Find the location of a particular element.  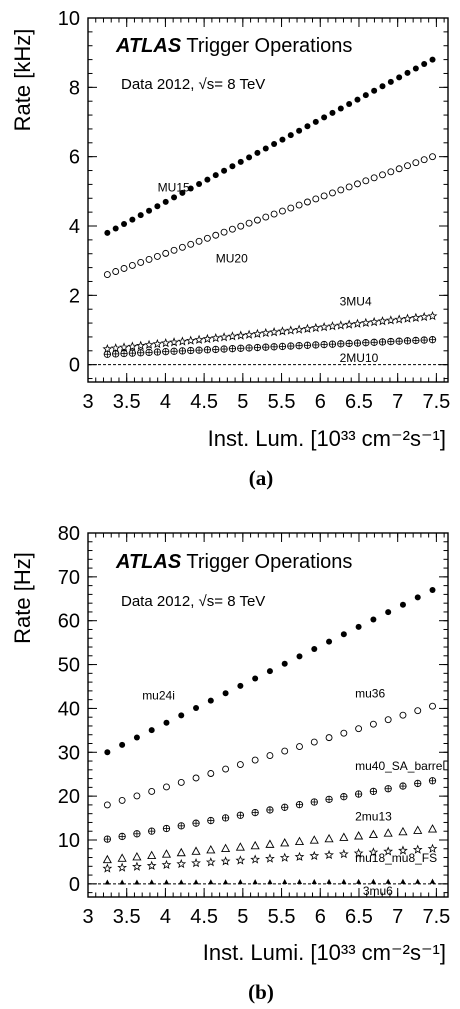

x-tick-label: 7 is located at coordinates (397, 917).